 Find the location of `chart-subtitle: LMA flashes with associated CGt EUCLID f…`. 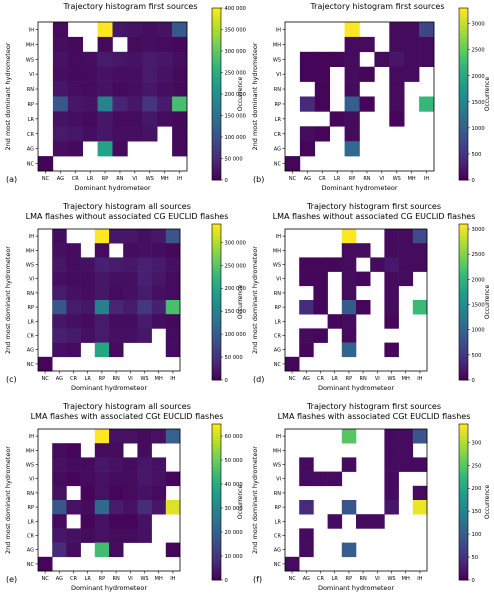

chart-subtitle: LMA flashes with associated CGt EUCLID f… is located at coordinates (127, 416).